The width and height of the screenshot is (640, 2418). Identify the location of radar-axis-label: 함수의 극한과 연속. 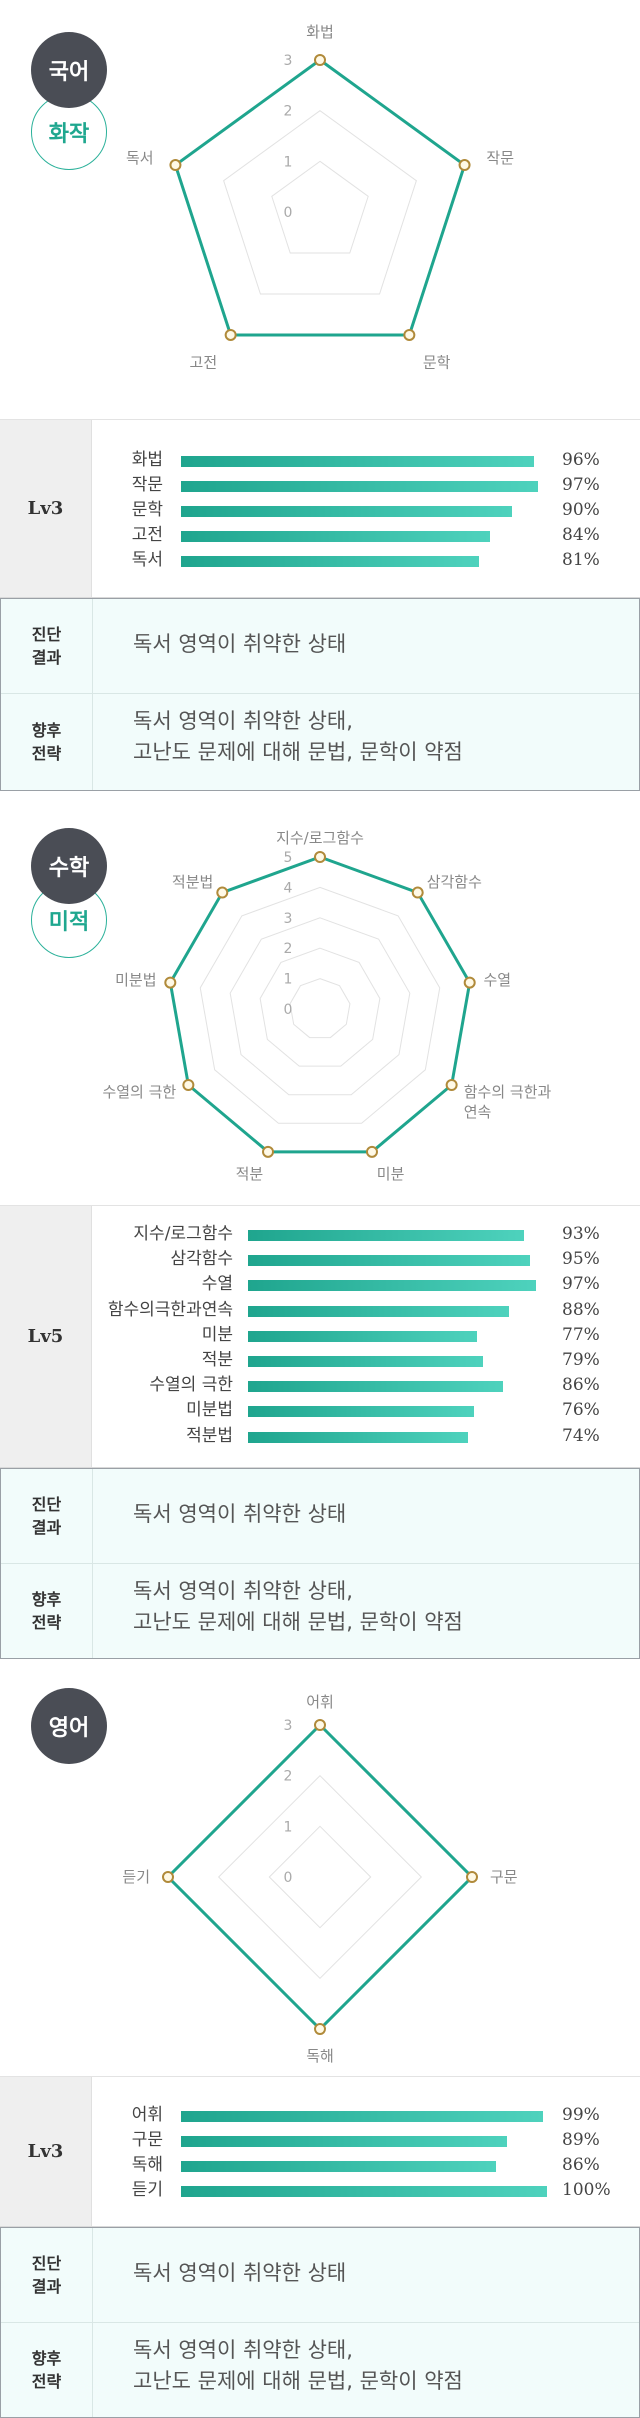
(508, 1102).